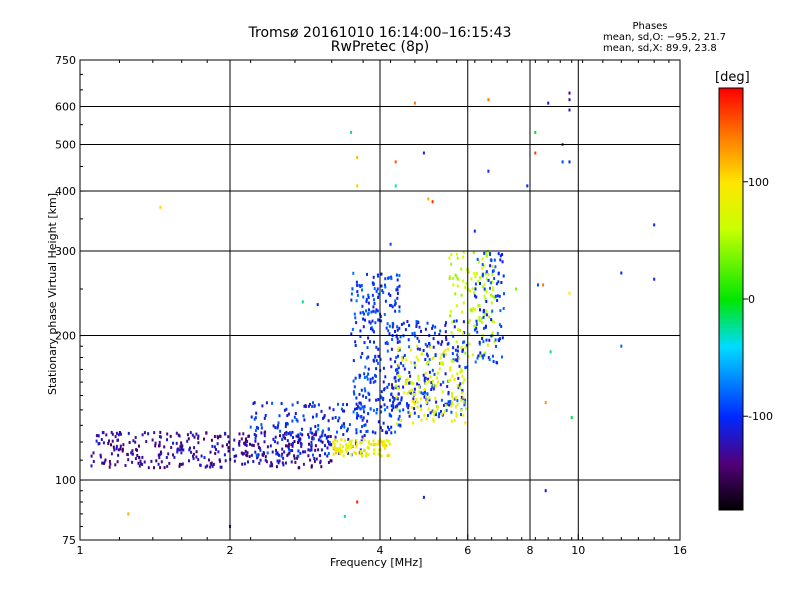  I want to click on y-axis-label: Stationary phase Virtual Height [km], so click(52, 293).